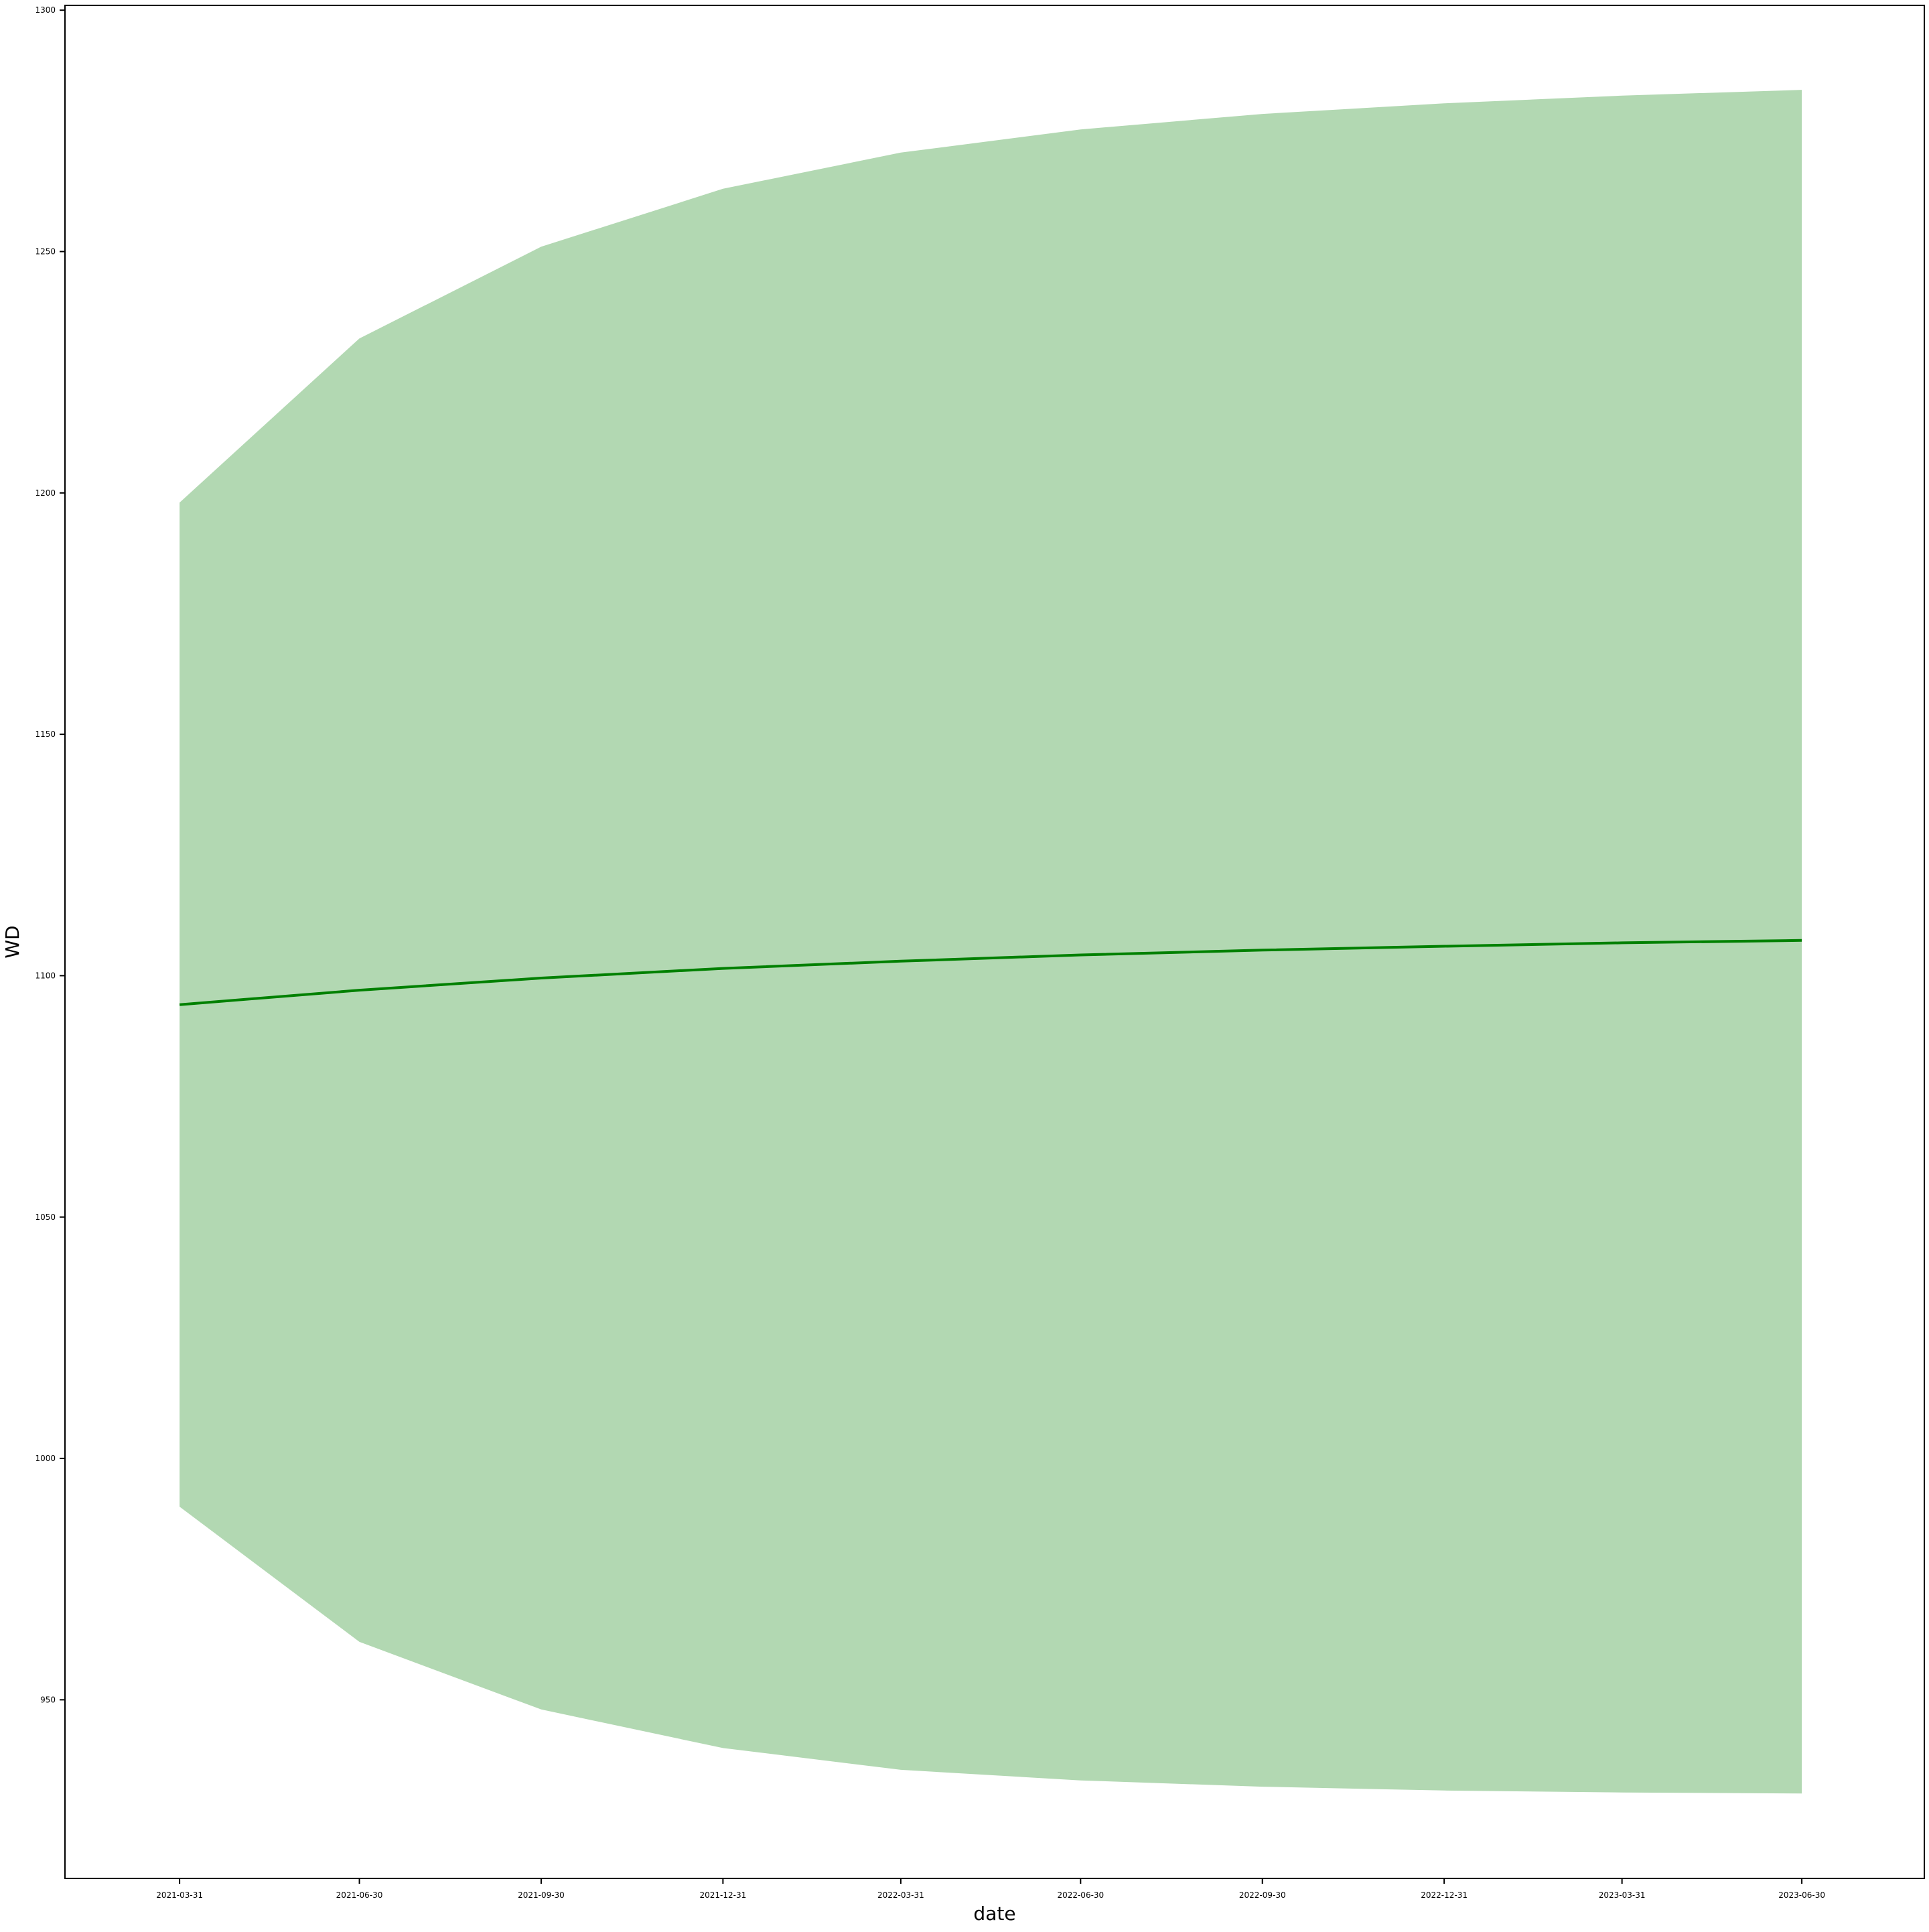 The height and width of the screenshot is (1932, 1929). Describe the element at coordinates (180, 1895) in the screenshot. I see `x-tick-label: 2021-03-31` at that location.